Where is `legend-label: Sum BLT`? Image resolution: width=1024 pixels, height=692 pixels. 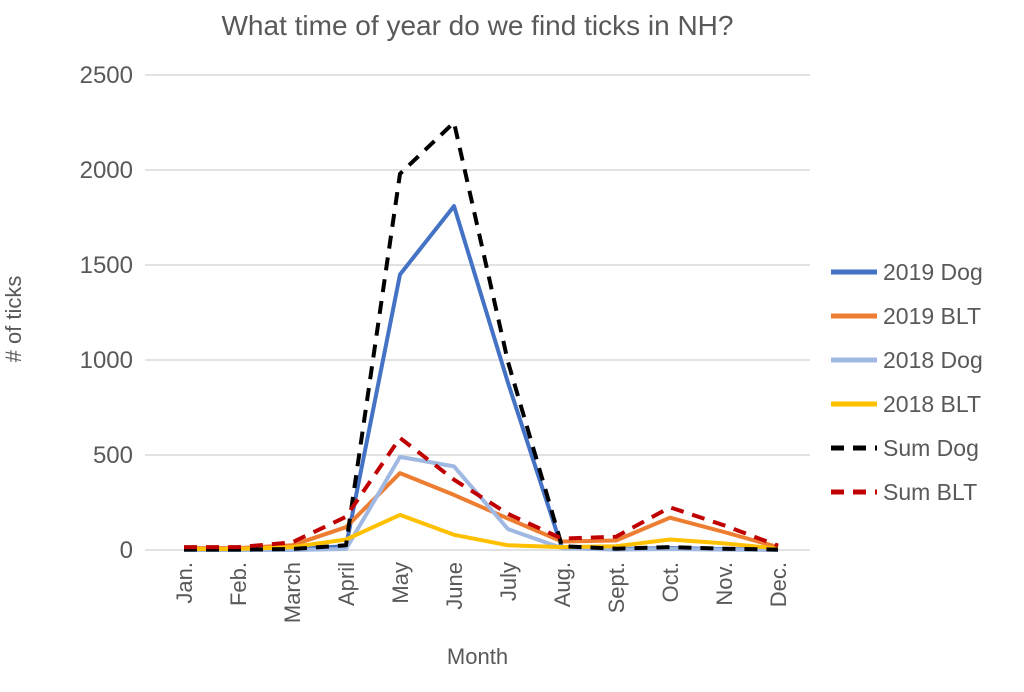 legend-label: Sum BLT is located at coordinates (930, 491).